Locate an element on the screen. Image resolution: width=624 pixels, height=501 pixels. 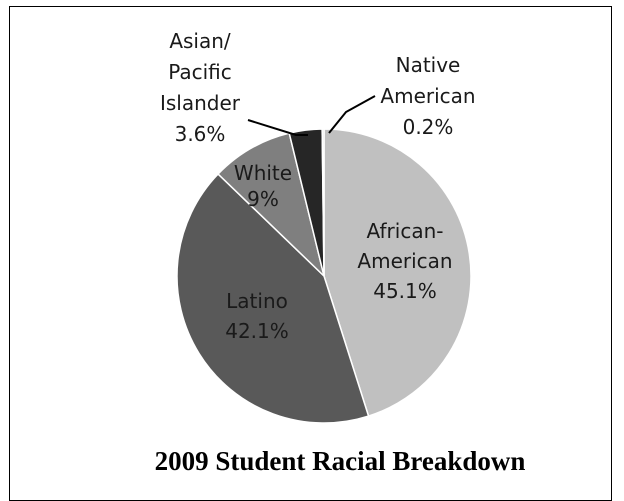
slice-label-white: White 9% is located at coordinates (263, 186).